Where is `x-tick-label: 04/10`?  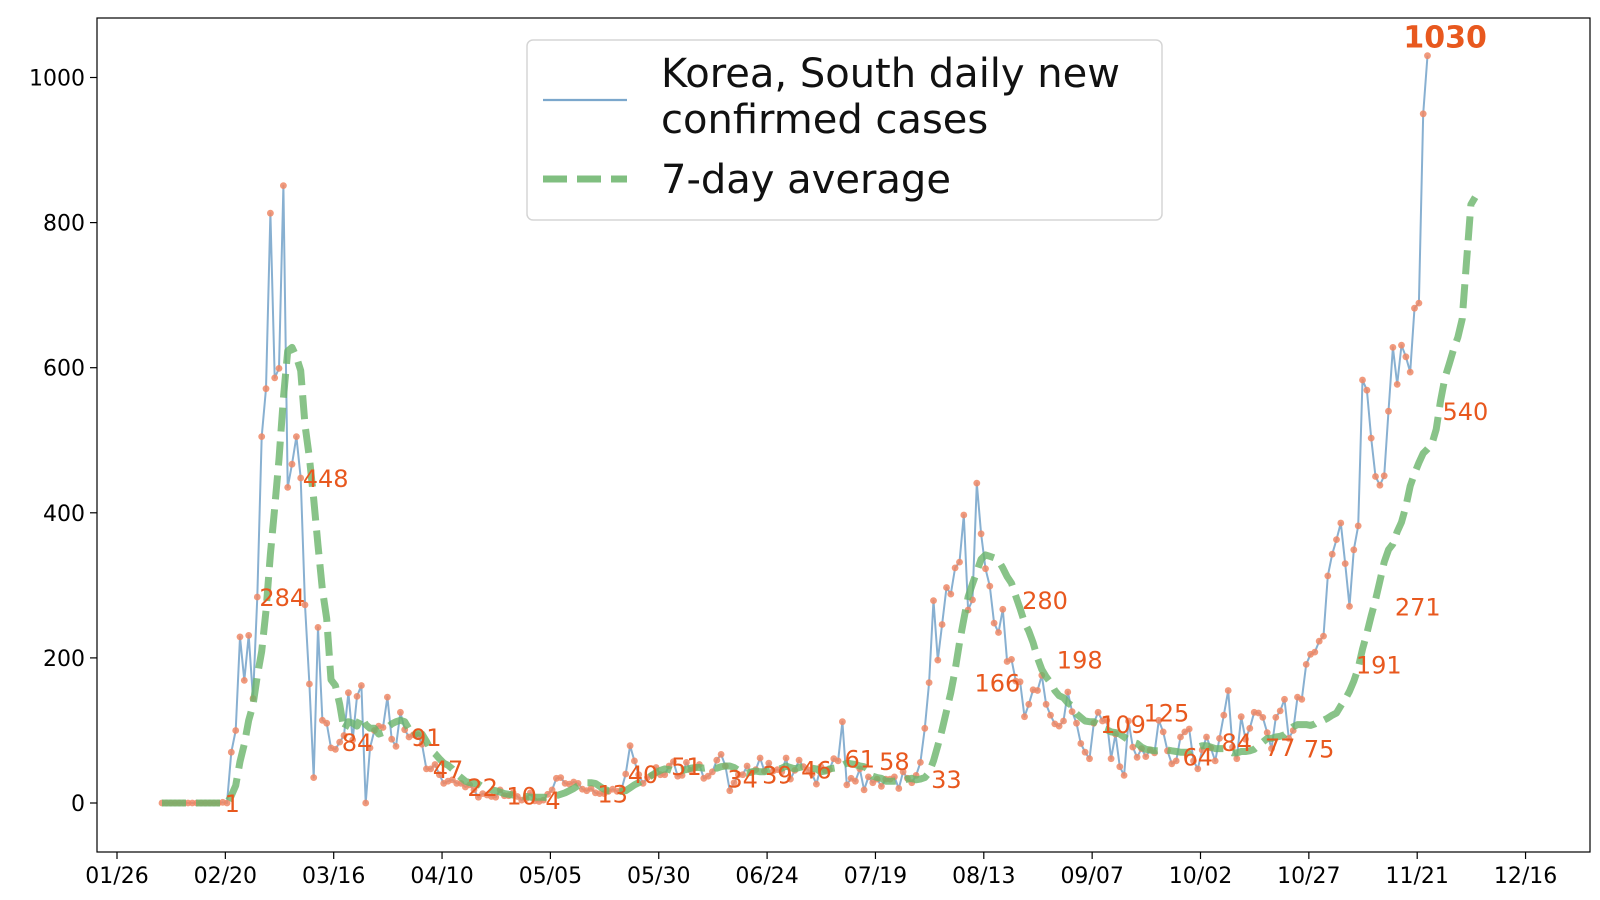 x-tick-label: 04/10 is located at coordinates (441, 876).